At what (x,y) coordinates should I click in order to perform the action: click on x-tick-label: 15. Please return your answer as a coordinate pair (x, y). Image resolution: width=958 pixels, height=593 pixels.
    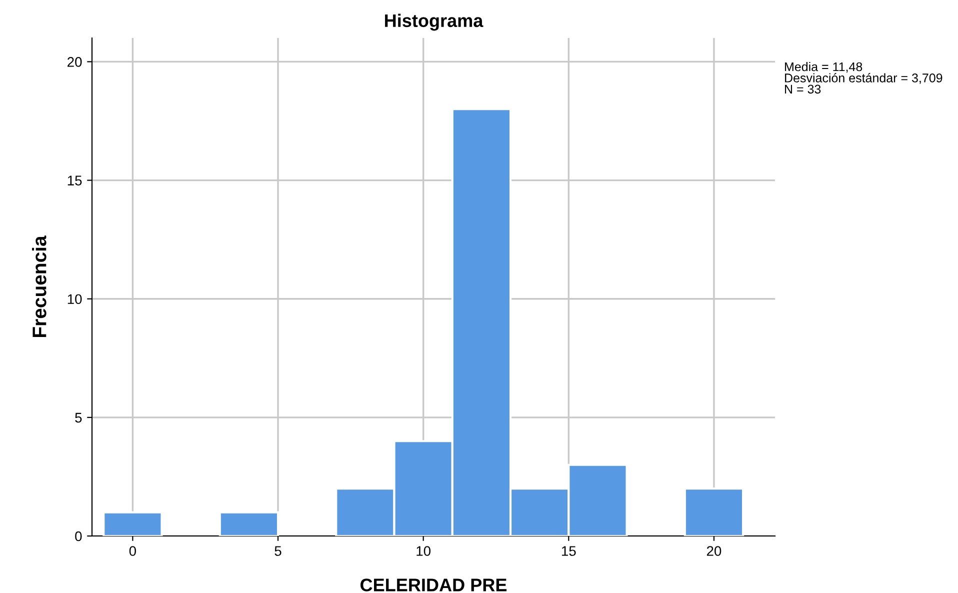
    Looking at the image, I should click on (569, 551).